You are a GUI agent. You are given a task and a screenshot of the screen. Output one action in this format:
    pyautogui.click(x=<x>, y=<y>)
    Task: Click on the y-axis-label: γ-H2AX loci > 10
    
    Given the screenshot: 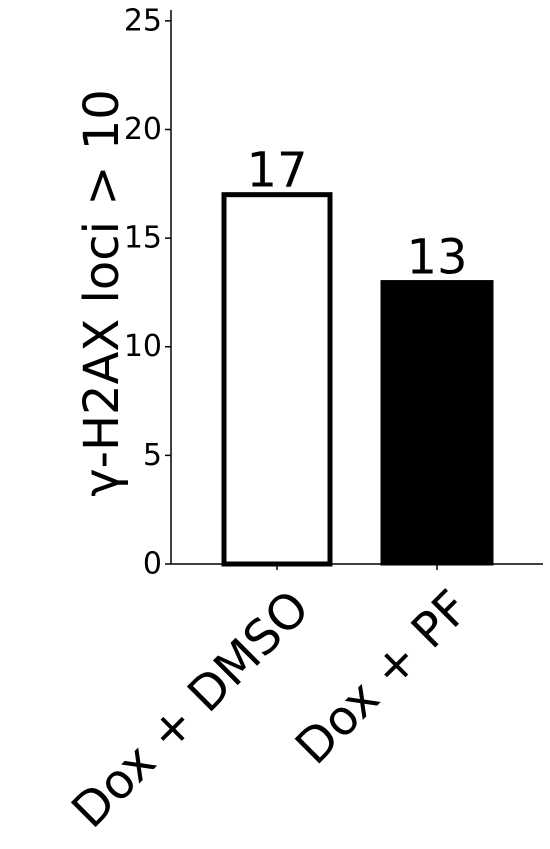 What is the action you would take?
    pyautogui.click(x=102, y=293)
    